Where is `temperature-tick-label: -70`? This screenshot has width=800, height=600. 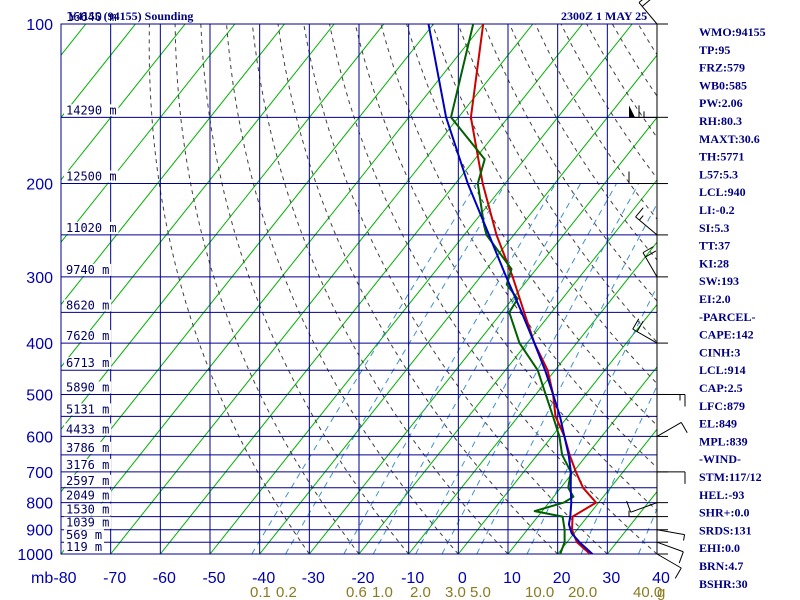
temperature-tick-label: -70 is located at coordinates (114, 578).